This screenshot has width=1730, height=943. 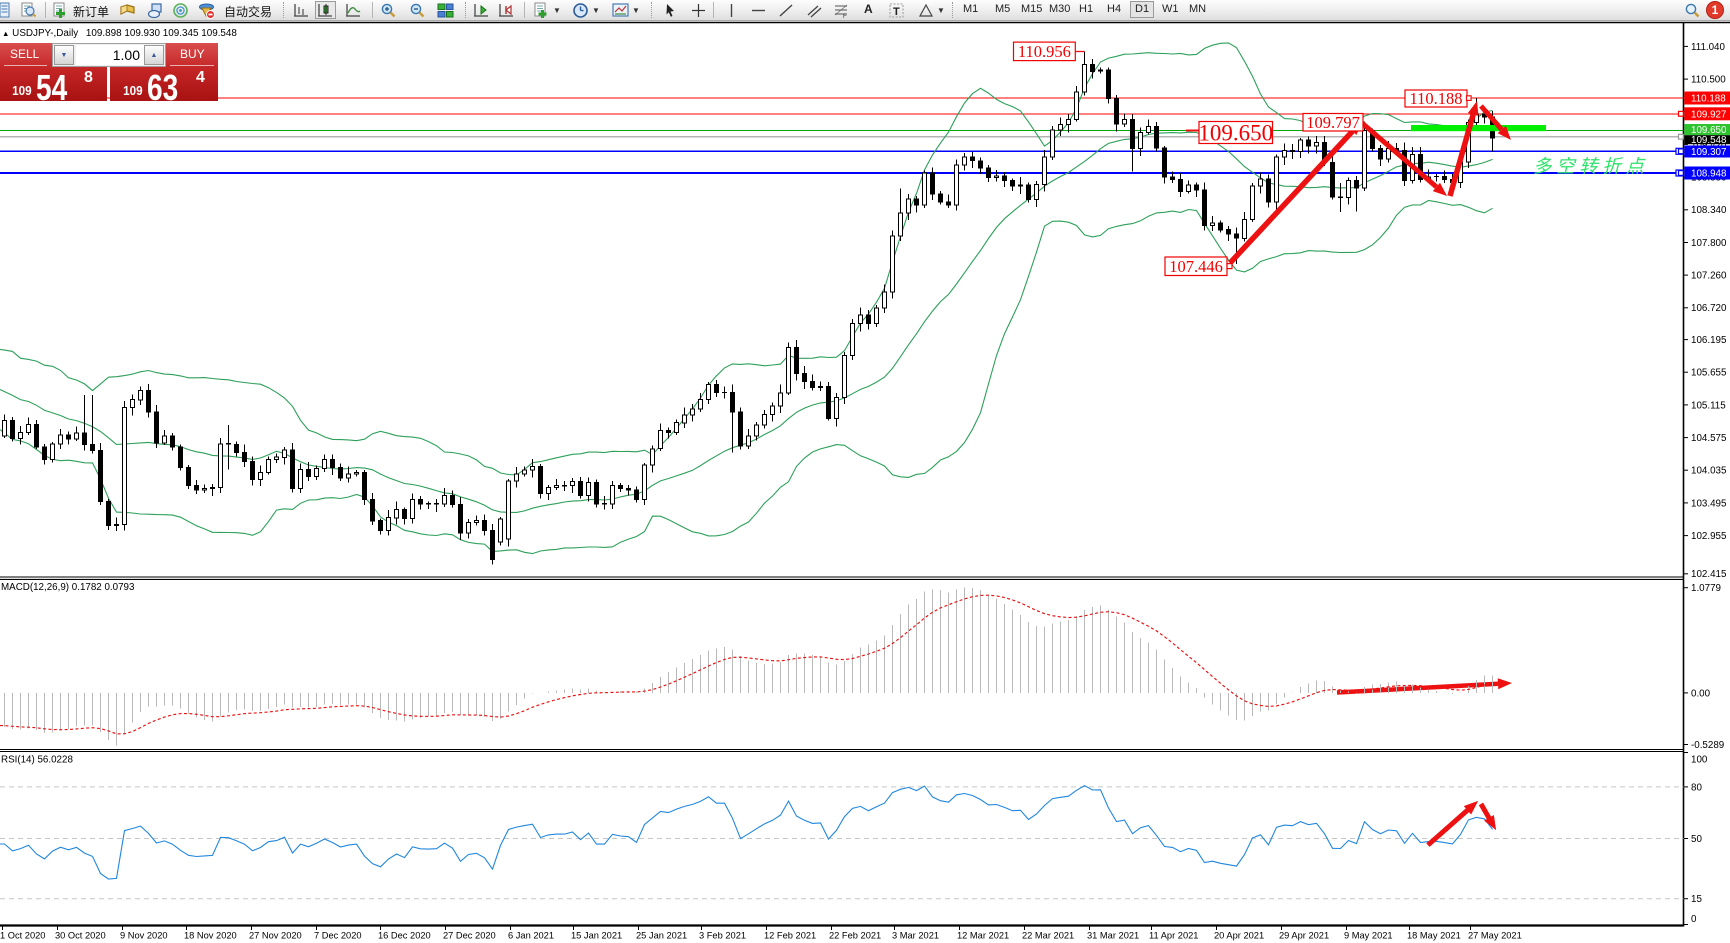 What do you see at coordinates (1239, 936) in the screenshot?
I see `svg-text: 20 Apr 2021` at bounding box center [1239, 936].